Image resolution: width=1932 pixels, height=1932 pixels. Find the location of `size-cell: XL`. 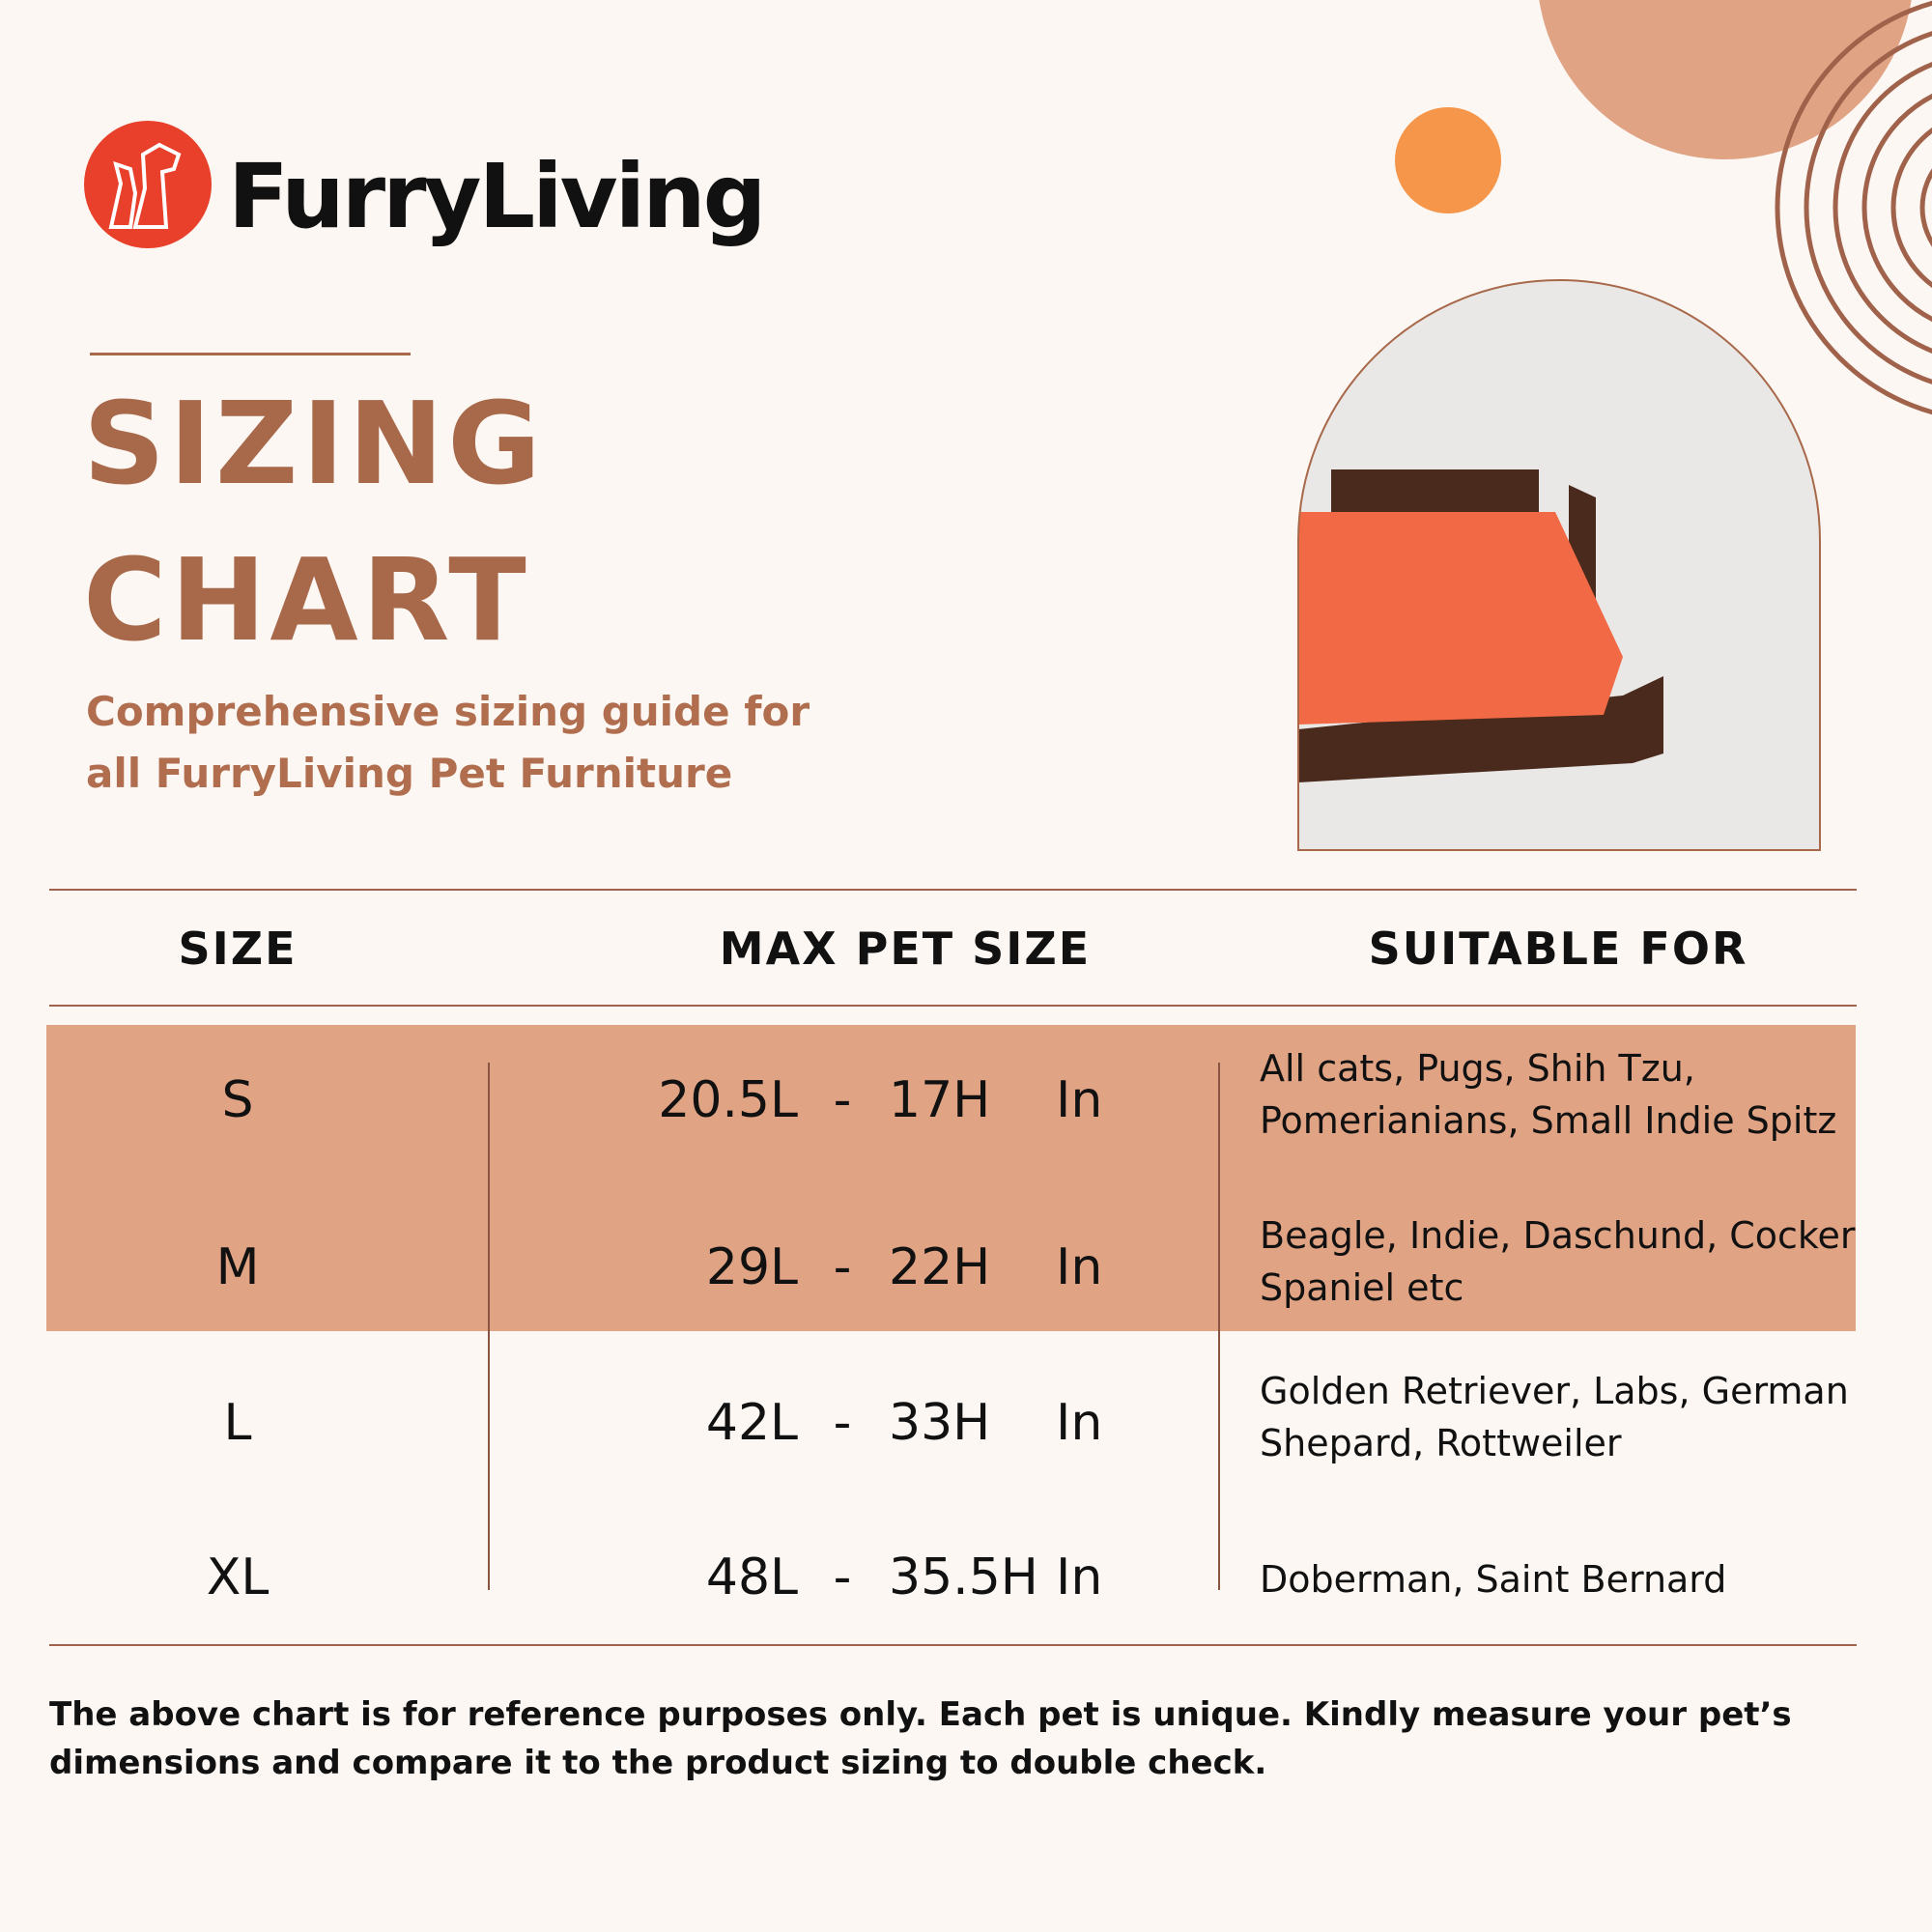

size-cell: XL is located at coordinates (238, 1577).